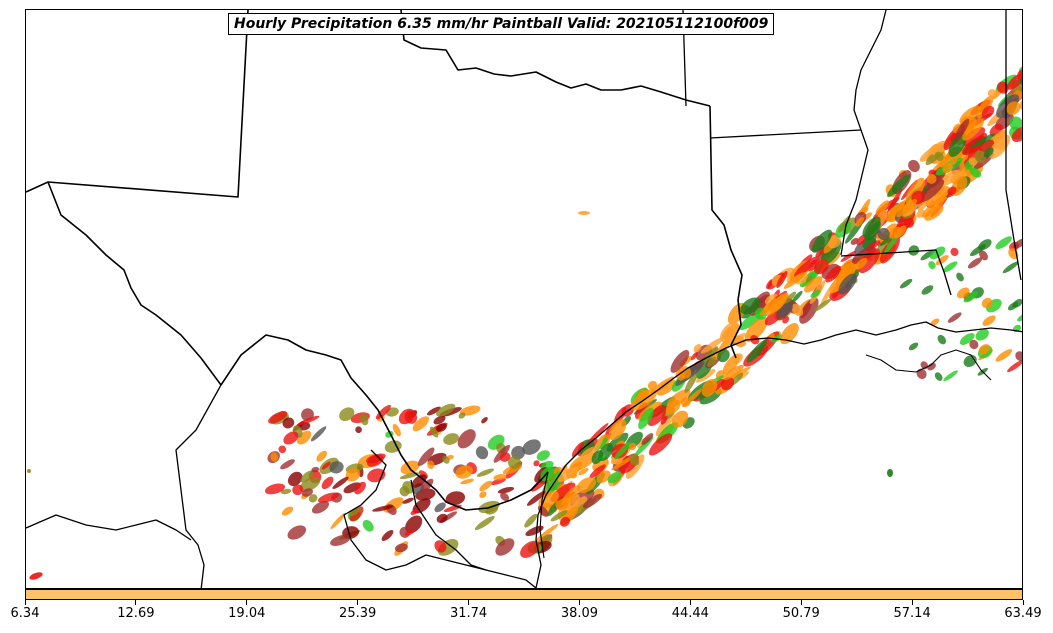 The width and height of the screenshot is (1053, 633). What do you see at coordinates (109, 527) in the screenshot?
I see `mexico-state-border-south` at bounding box center [109, 527].